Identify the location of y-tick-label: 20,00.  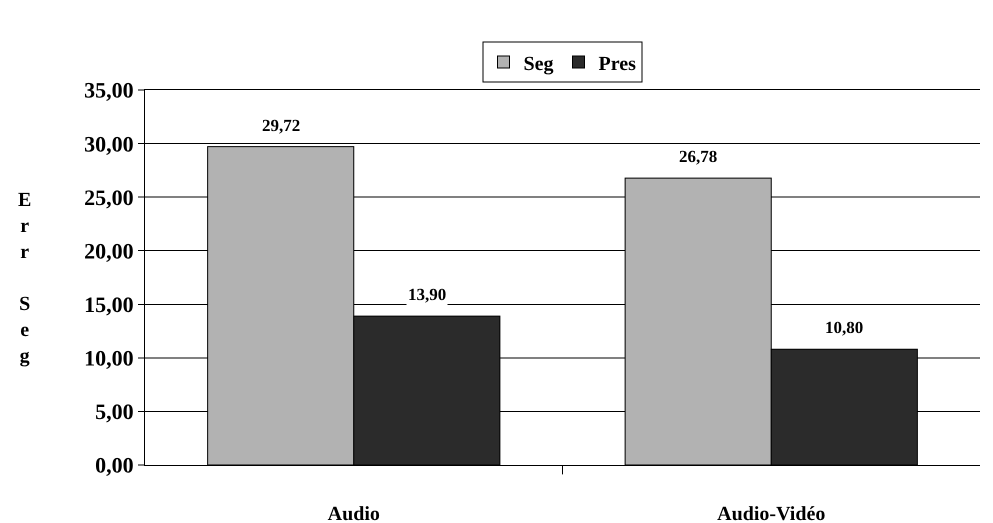
(109, 251).